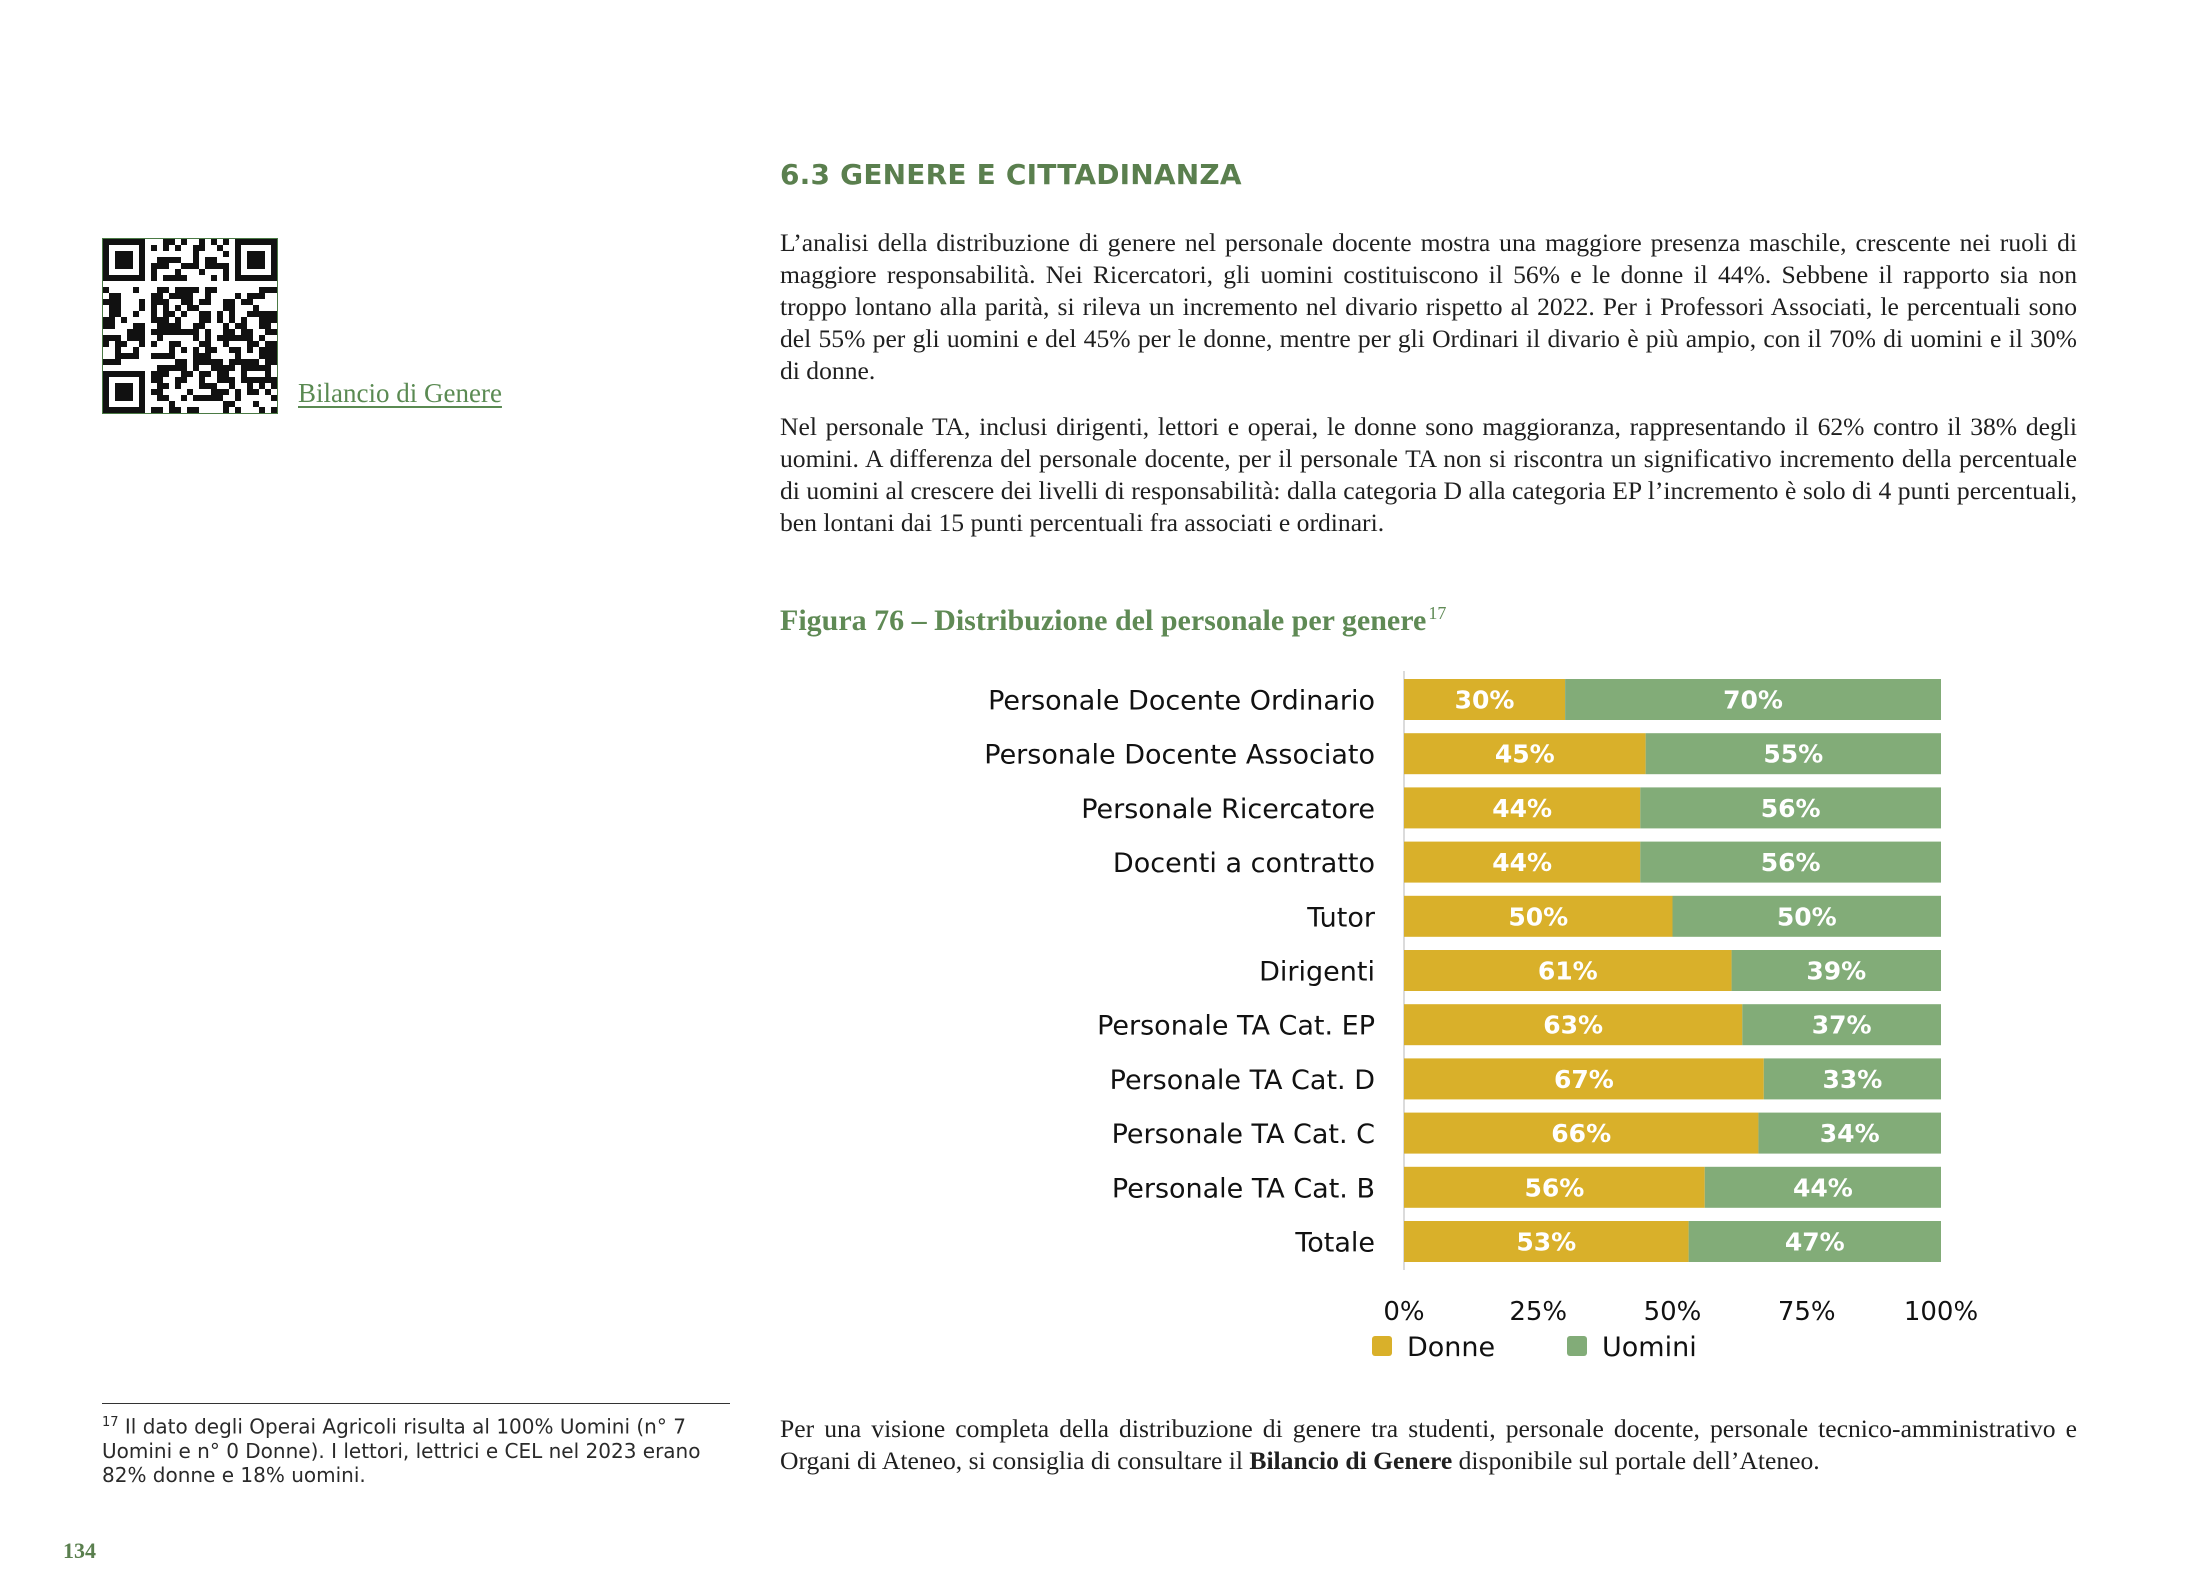 This screenshot has height=1575, width=2205. I want to click on data-label-uomini-personale-docente-associato: 55%, so click(1793, 754).